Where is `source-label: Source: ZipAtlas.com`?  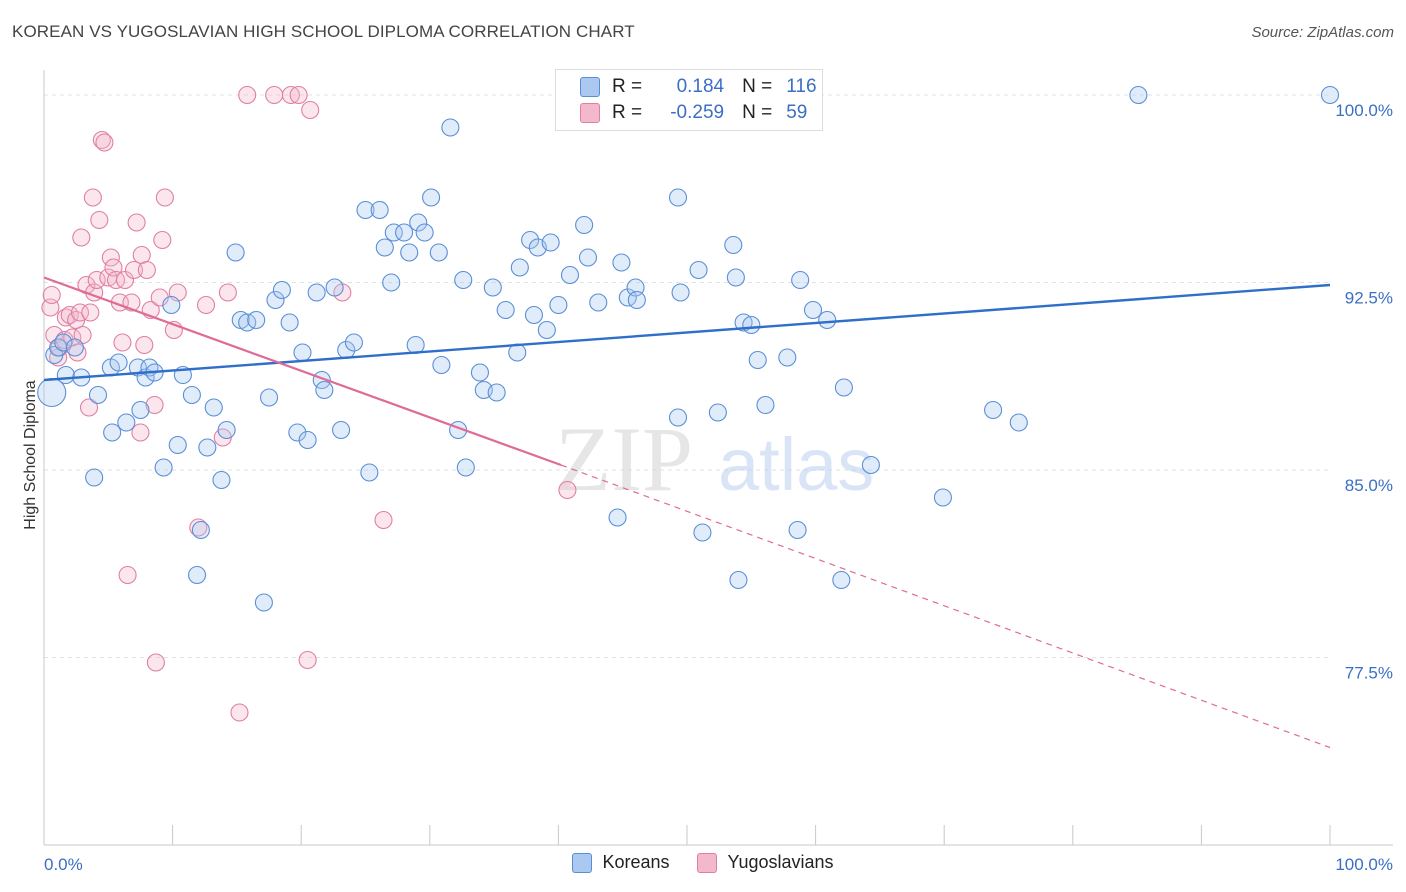
source-label: Source: ZipAtlas.com is located at coordinates (1322, 32).